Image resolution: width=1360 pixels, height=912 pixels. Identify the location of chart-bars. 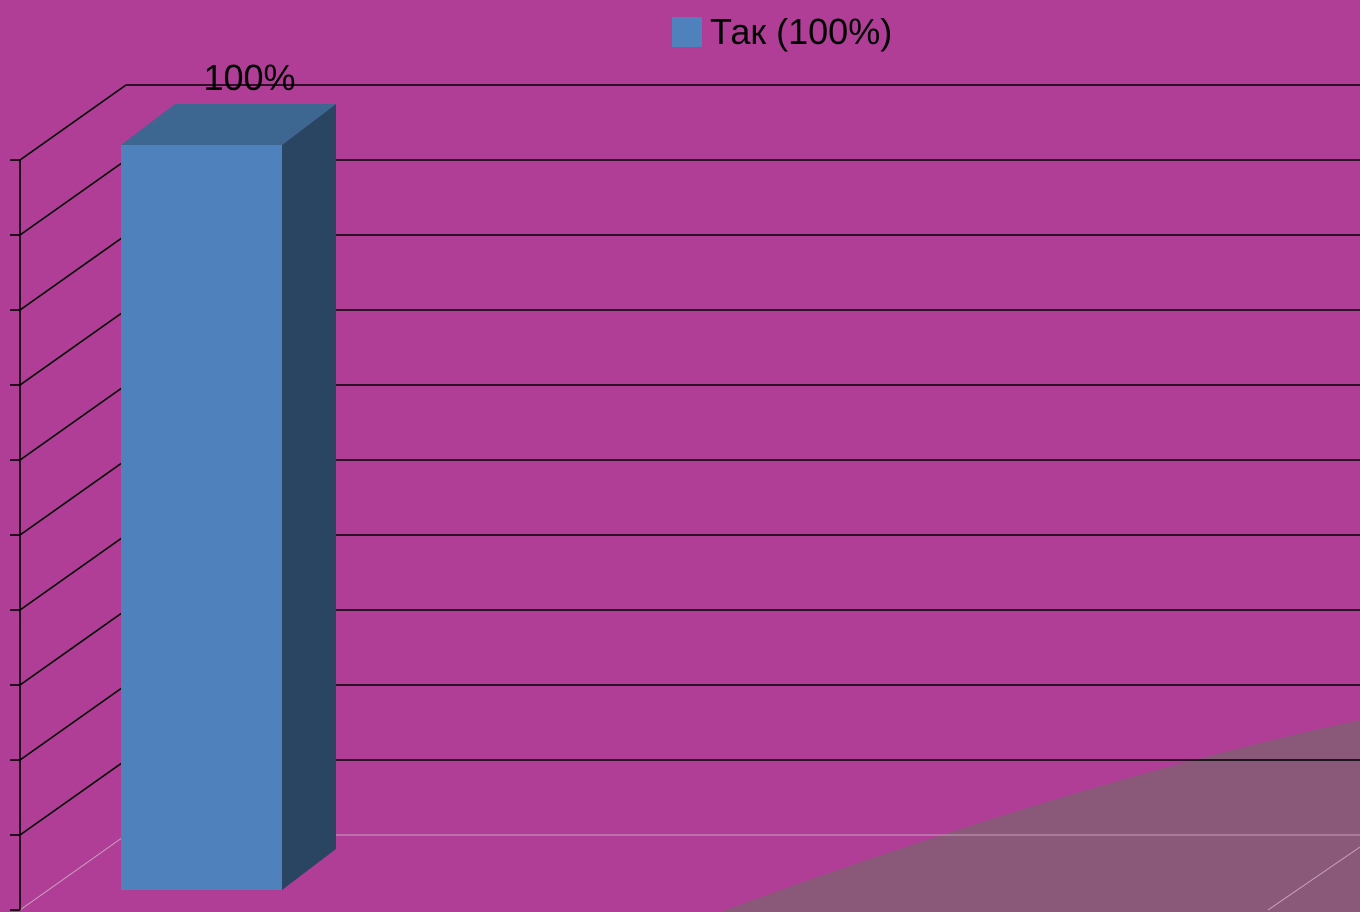
(228, 497).